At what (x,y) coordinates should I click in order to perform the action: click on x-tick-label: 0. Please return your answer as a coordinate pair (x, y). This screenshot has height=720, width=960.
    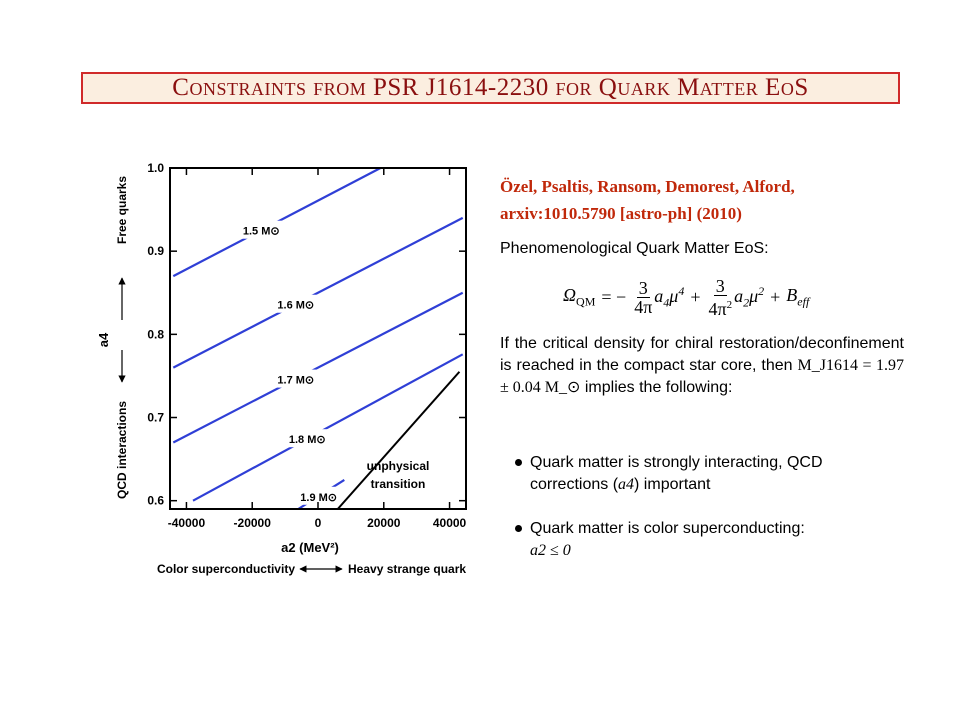
    Looking at the image, I should click on (318, 523).